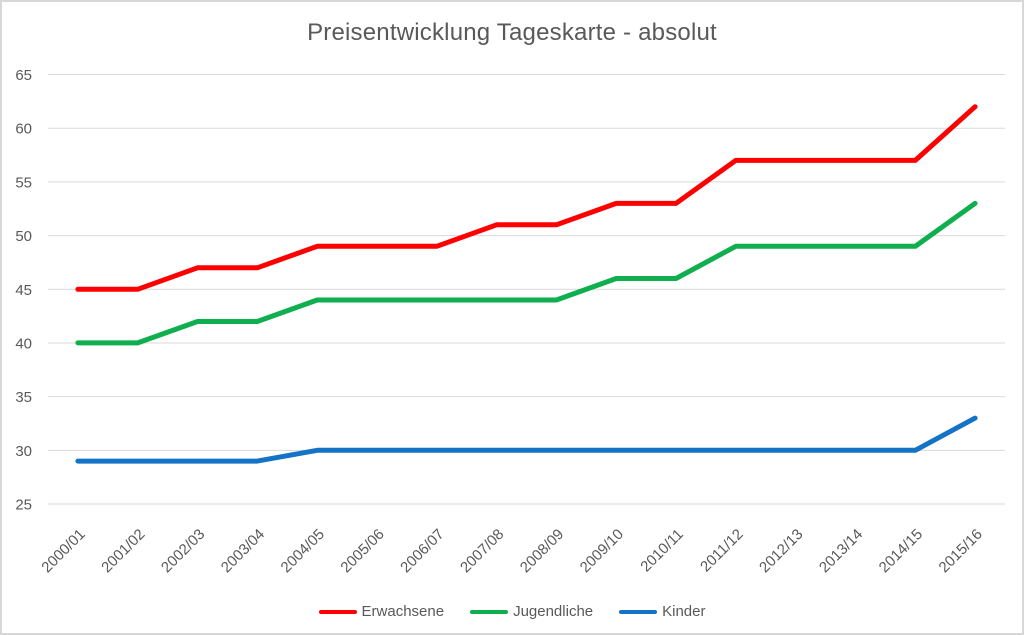  I want to click on legend-item-kinder: Kinder, so click(662, 611).